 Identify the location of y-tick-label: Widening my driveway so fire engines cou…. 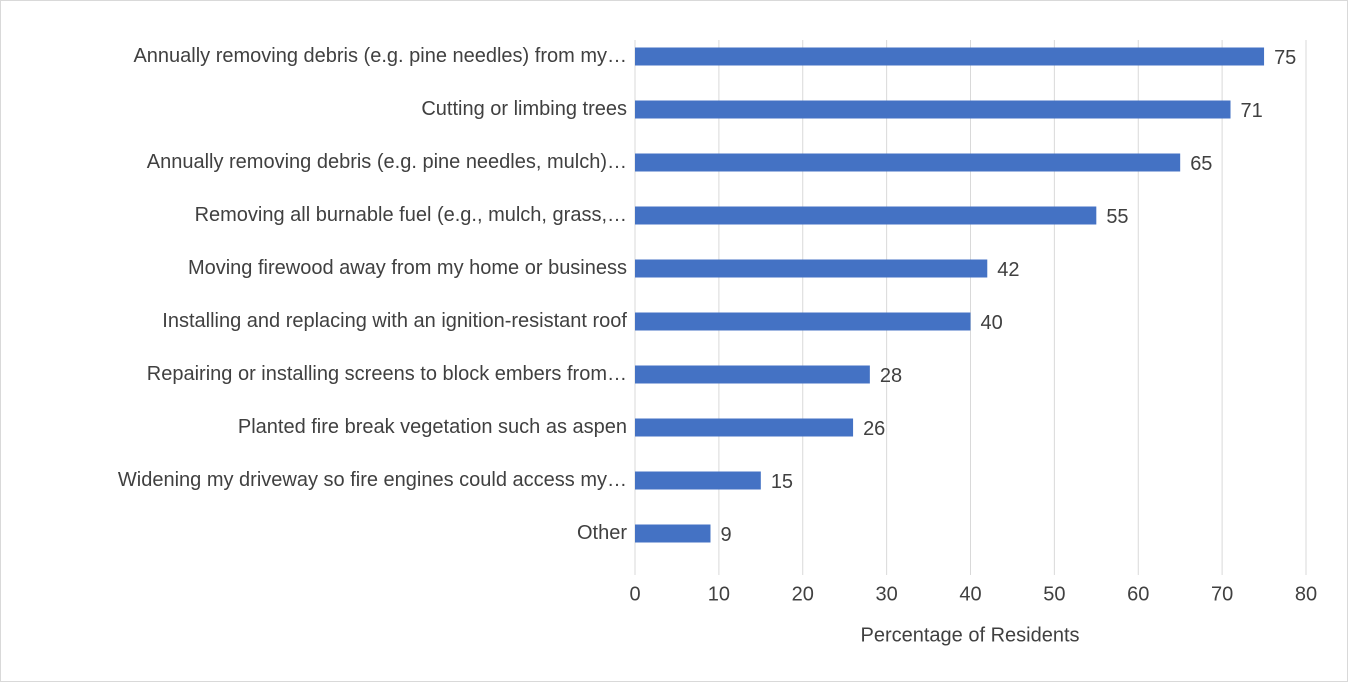
(372, 480).